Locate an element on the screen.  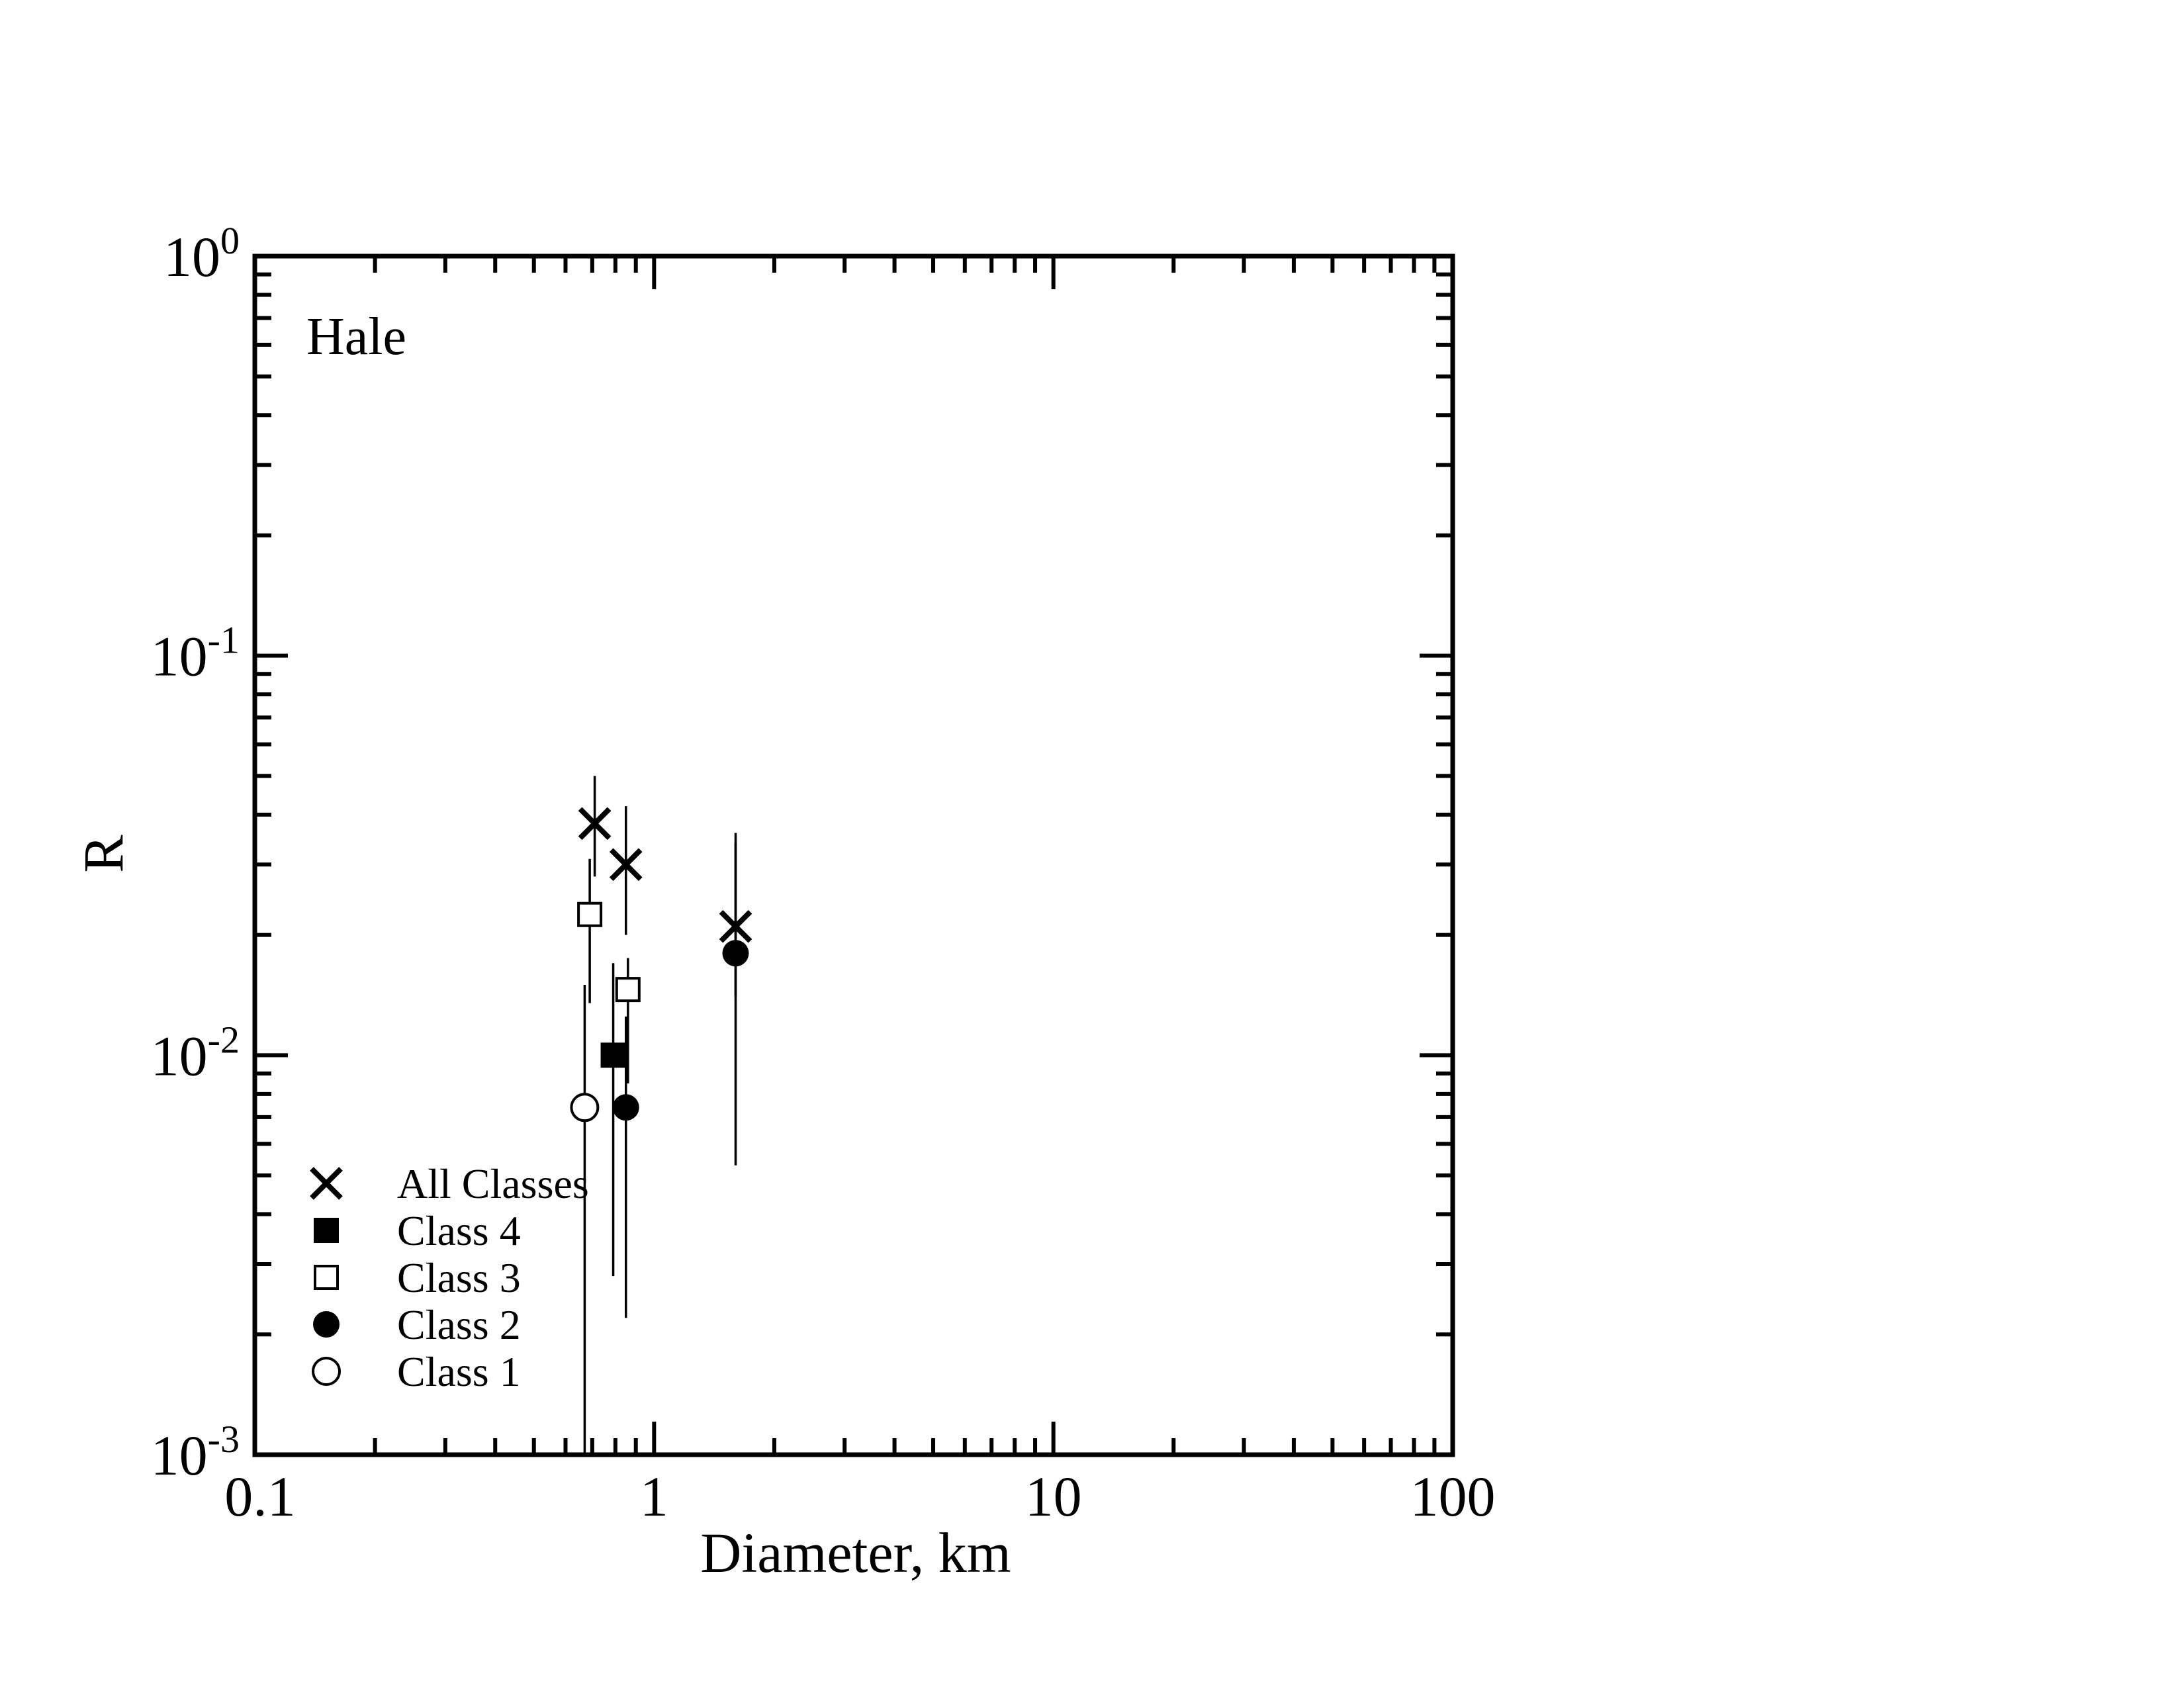
x-tick-label: 0.1 is located at coordinates (260, 1497).